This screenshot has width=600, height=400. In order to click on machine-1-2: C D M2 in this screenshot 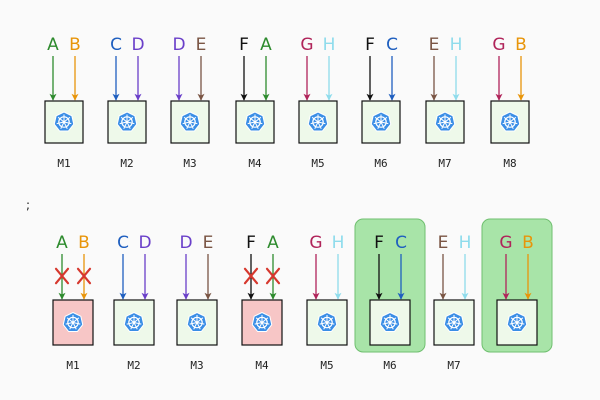, I will do `click(127, 102)`.